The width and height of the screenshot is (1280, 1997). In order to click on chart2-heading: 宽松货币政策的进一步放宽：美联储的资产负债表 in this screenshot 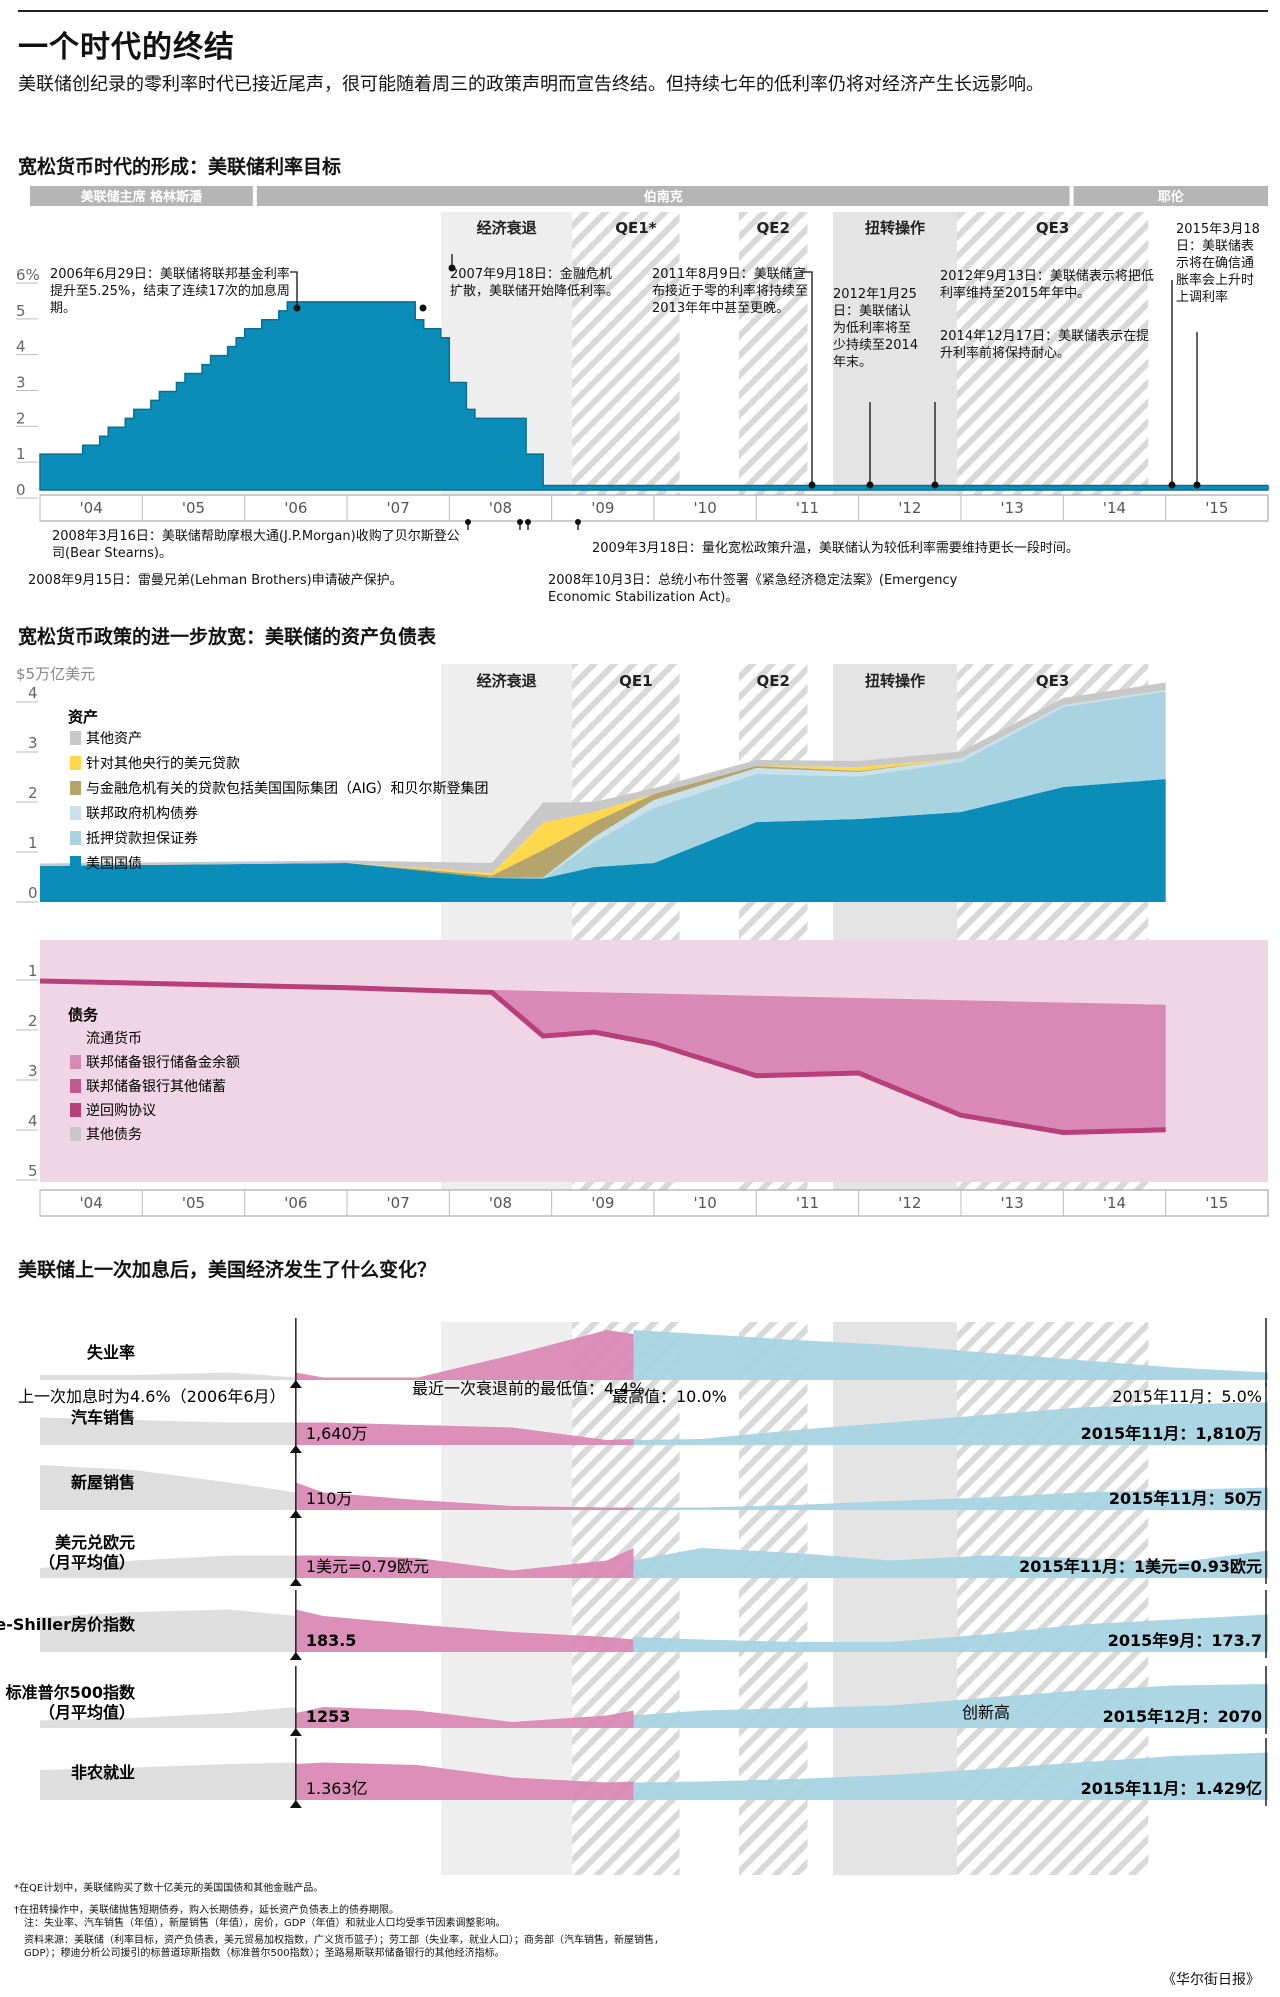, I will do `click(227, 637)`.